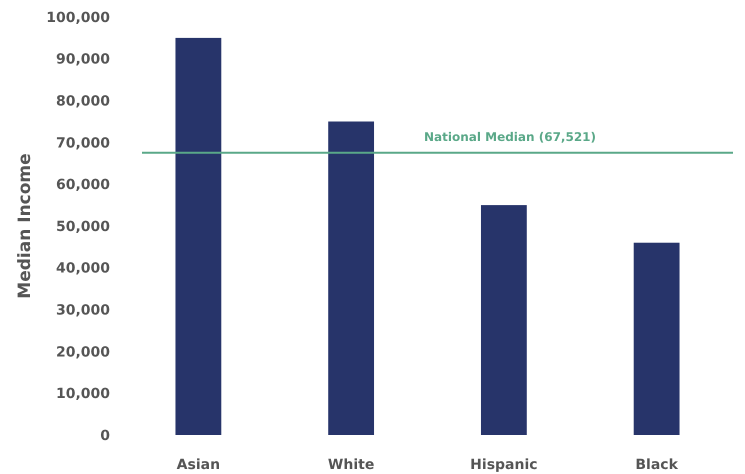 This screenshot has width=745, height=474. What do you see at coordinates (510, 137) in the screenshot?
I see `ref-line-label: National Median (67,521)` at bounding box center [510, 137].